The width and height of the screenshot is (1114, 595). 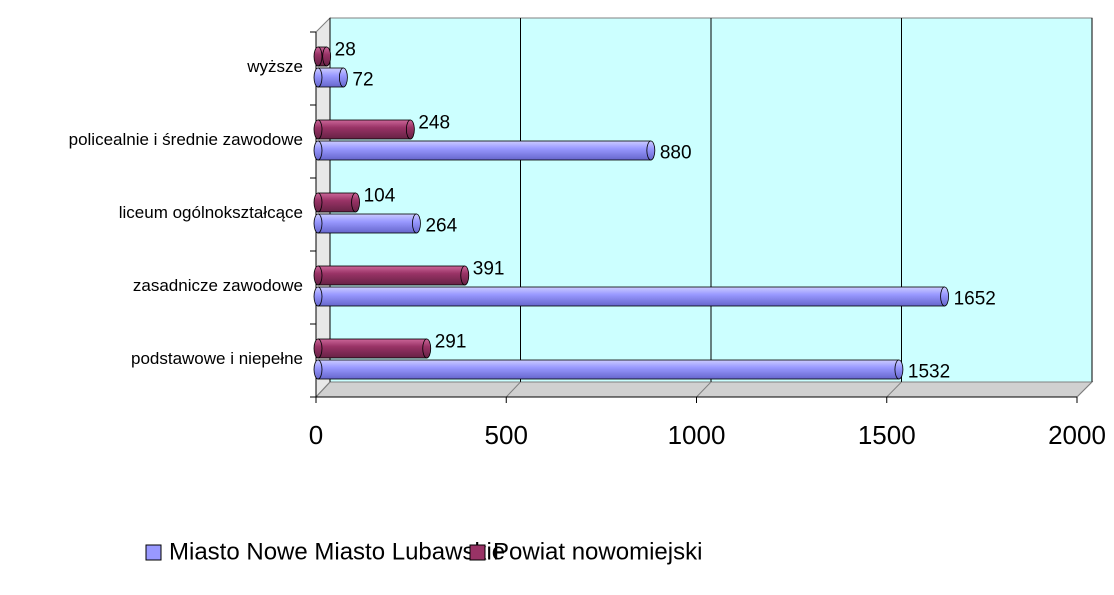 I want to click on x-tick-label: 0, so click(x=316, y=435).